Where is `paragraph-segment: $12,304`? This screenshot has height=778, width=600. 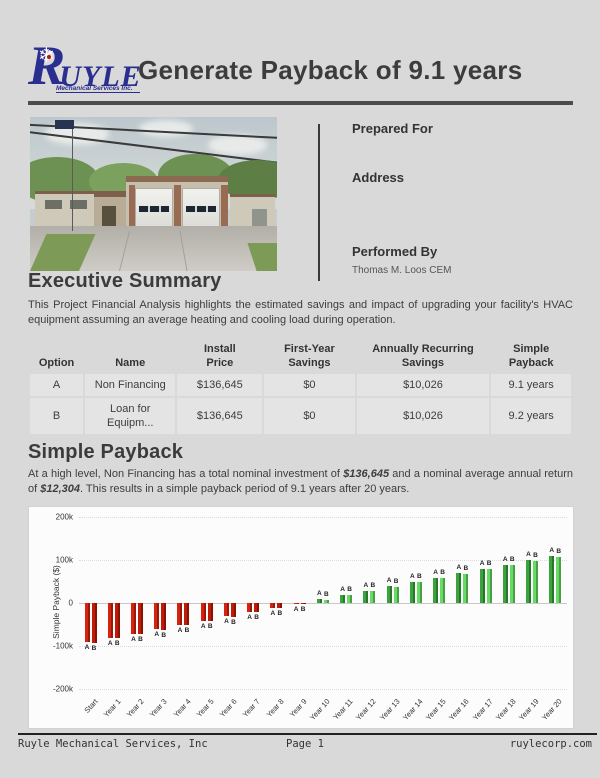
paragraph-segment: $12,304 is located at coordinates (60, 489).